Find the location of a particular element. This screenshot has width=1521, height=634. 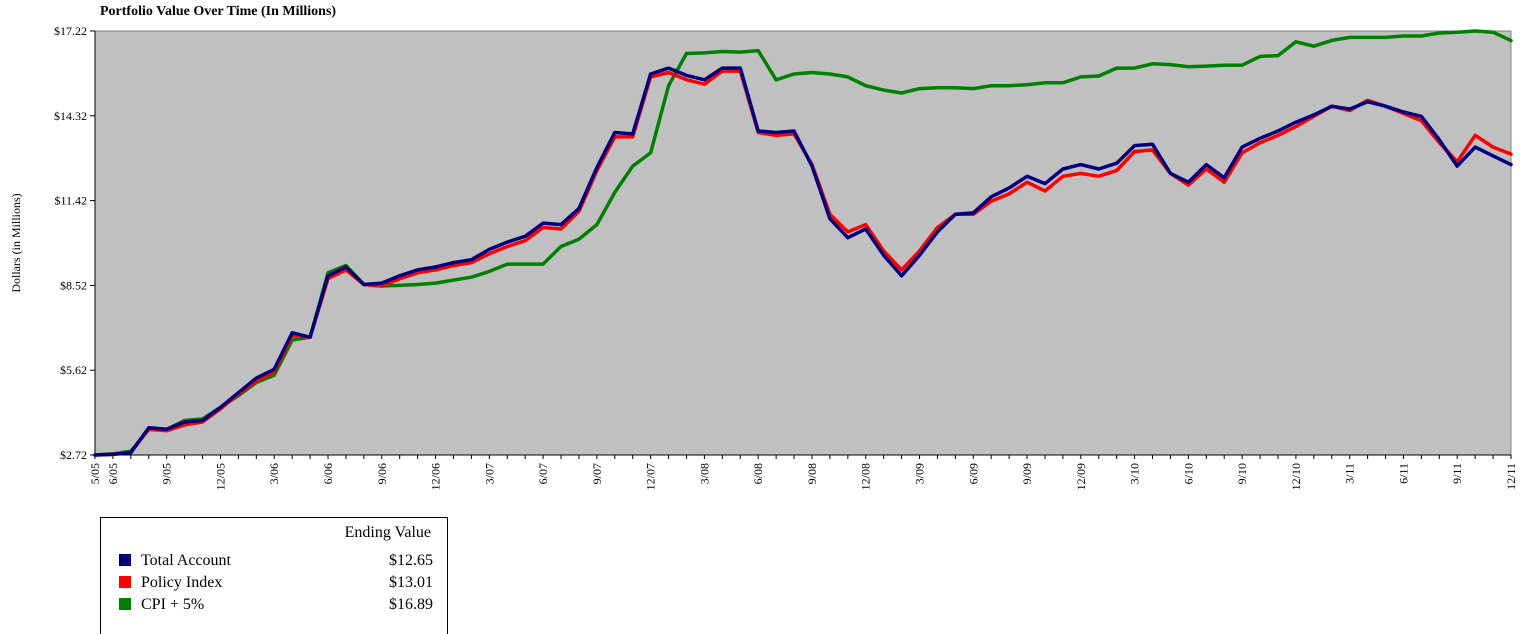

legend-label: CPI + 5% is located at coordinates (173, 604).